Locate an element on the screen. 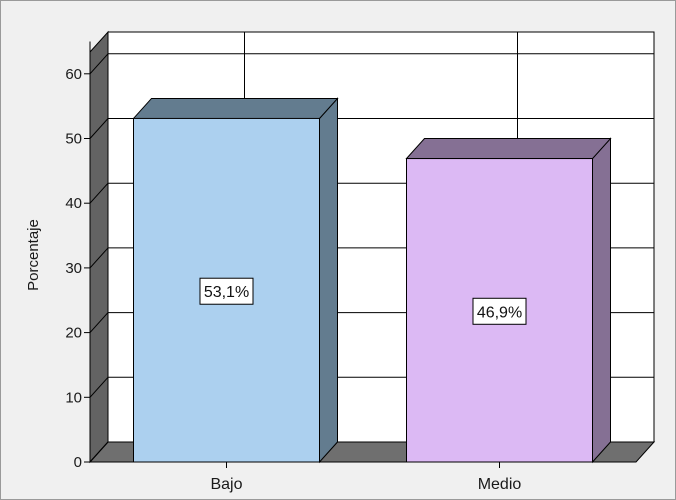 The height and width of the screenshot is (500, 676). y-tick-label: 10 is located at coordinates (73, 397).